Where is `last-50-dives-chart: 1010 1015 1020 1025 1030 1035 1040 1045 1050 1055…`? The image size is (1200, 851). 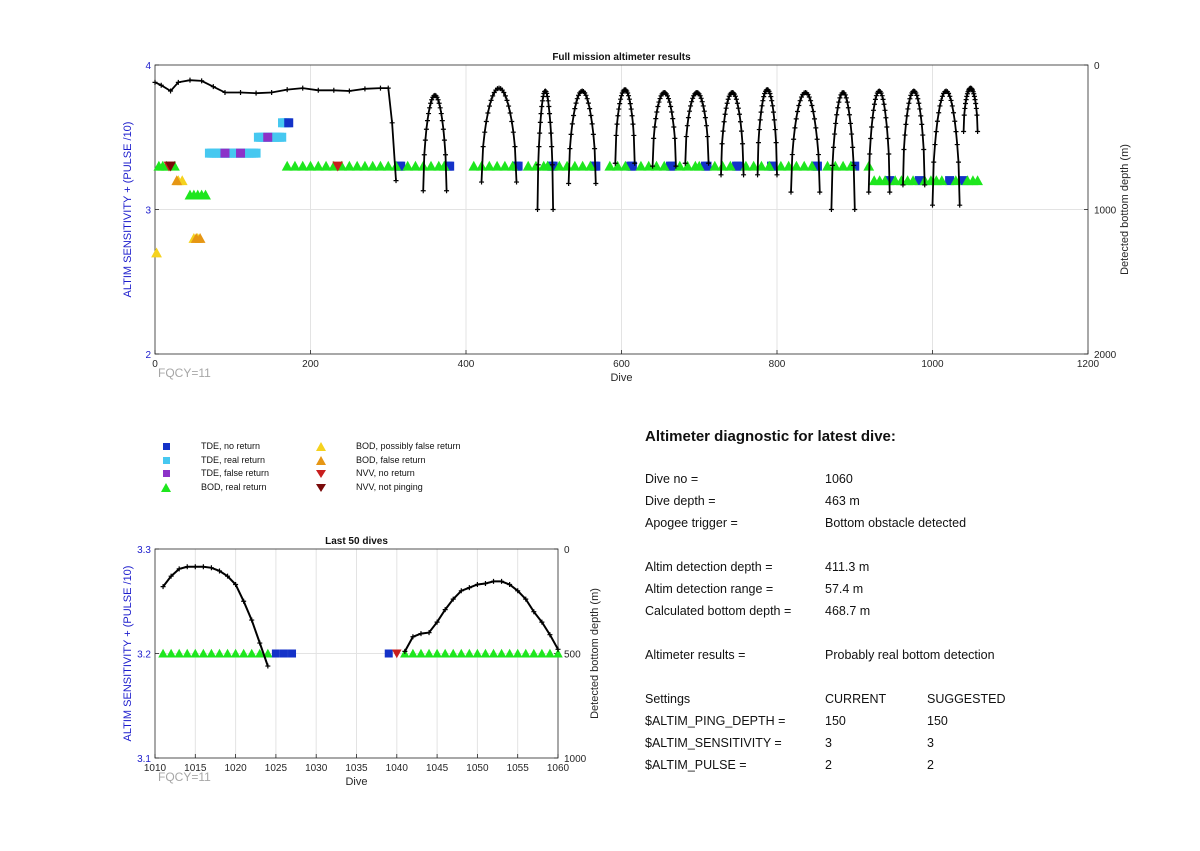
last-50-dives-chart: 1010 1015 1020 1025 1030 1035 1040 1045 1050 1055… is located at coordinates (361, 662).